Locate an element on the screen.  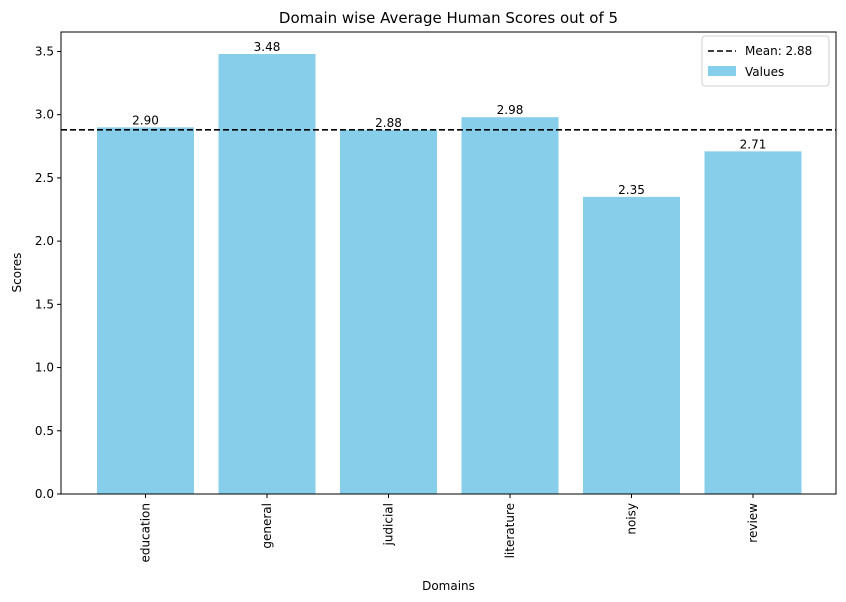
bar-noisy is located at coordinates (631, 345).